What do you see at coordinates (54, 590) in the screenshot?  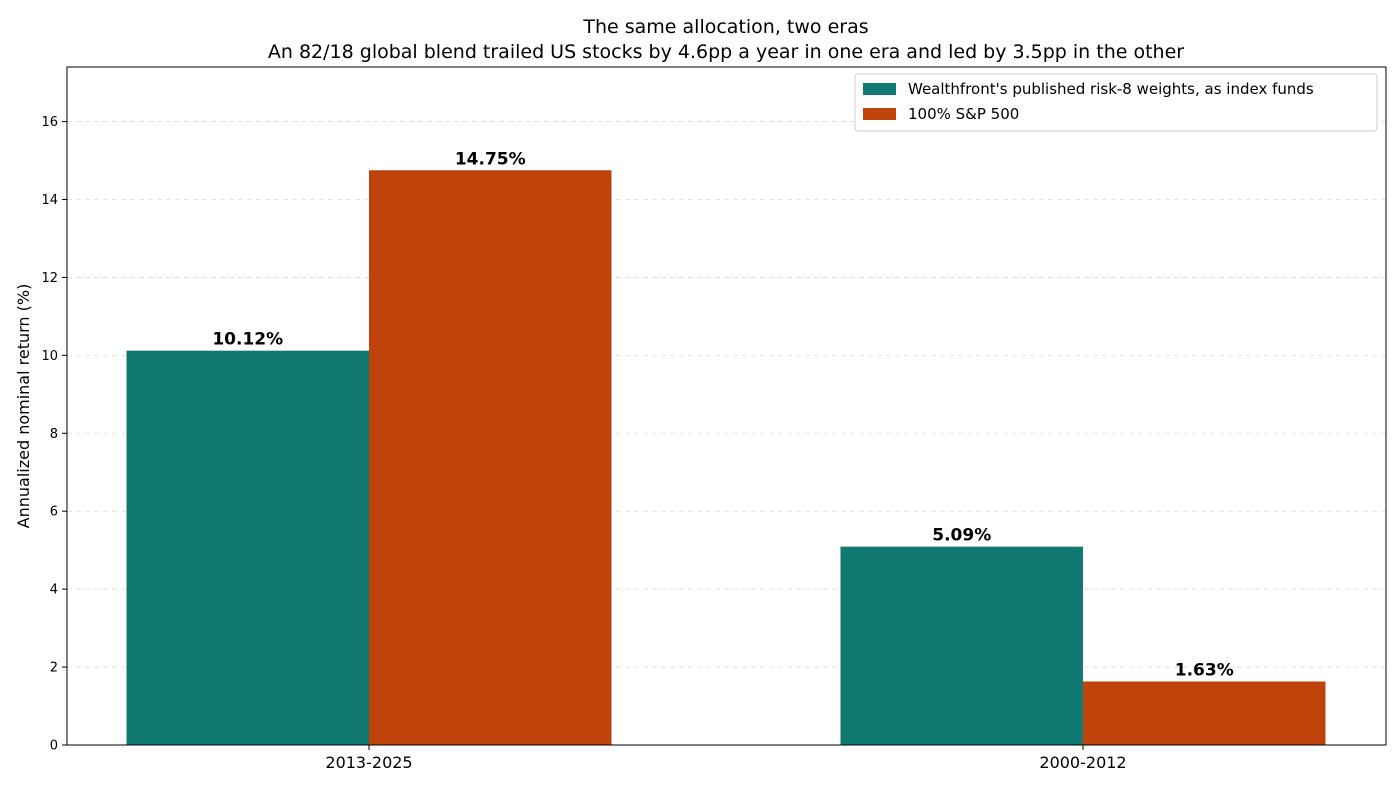 I see `y-tick-label: 4` at bounding box center [54, 590].